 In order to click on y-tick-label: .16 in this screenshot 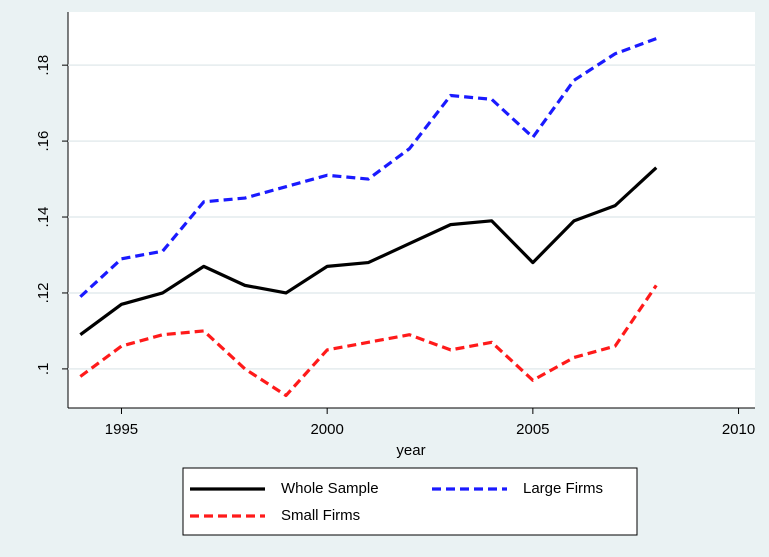, I will do `click(43, 141)`.